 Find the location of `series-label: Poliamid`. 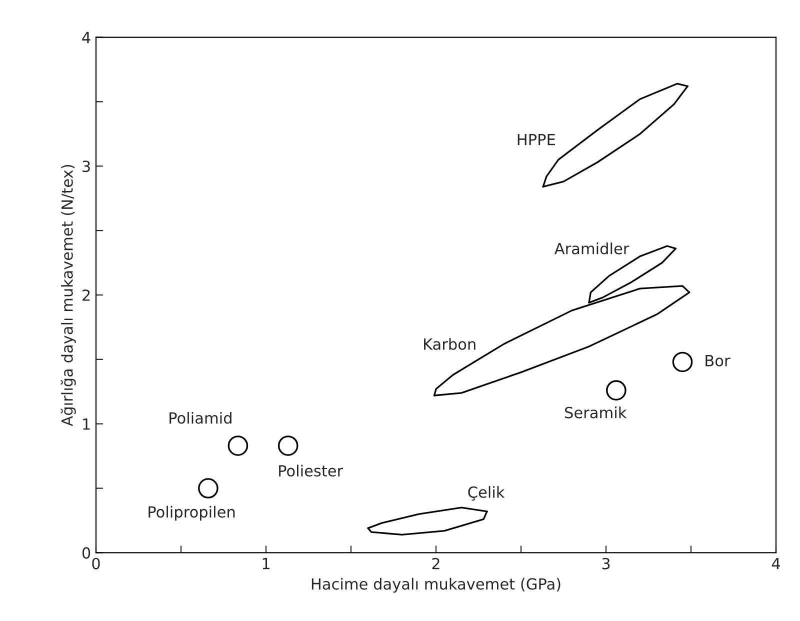

series-label: Poliamid is located at coordinates (201, 418).